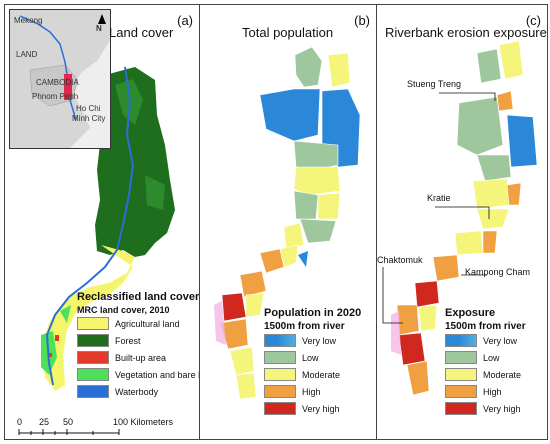  I want to click on agri-corridor, so click(88, 318).